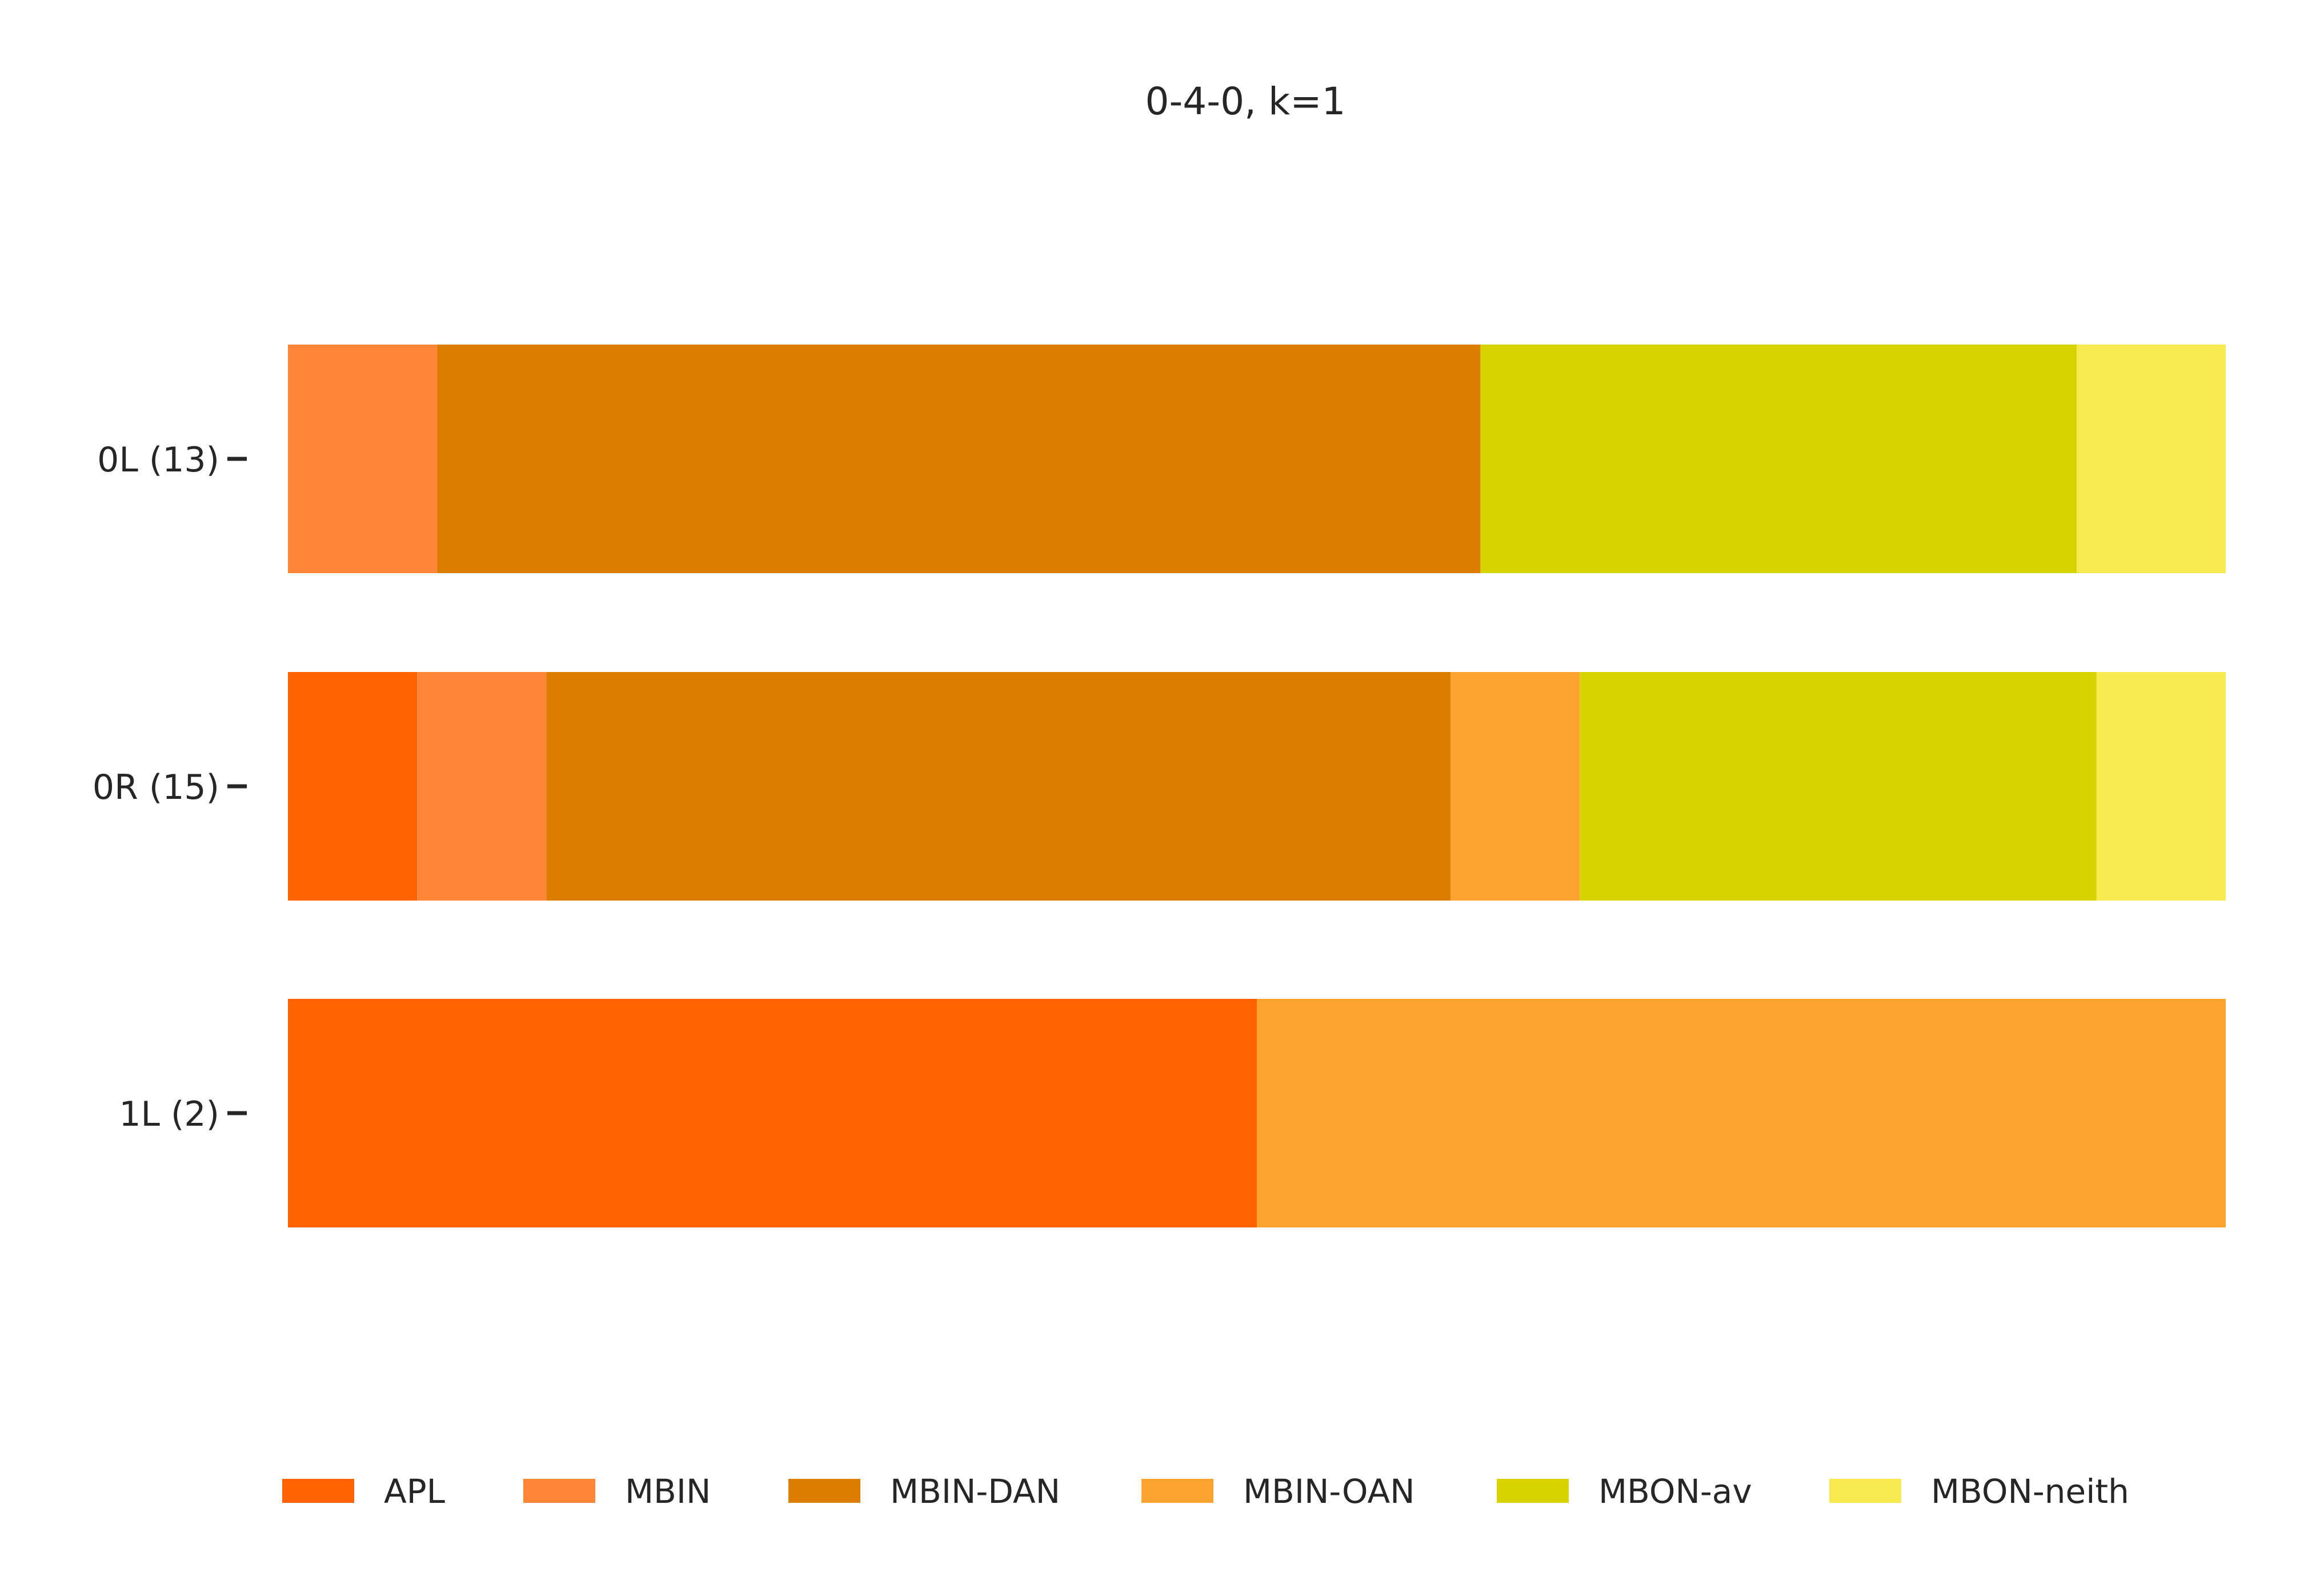 This screenshot has height=1592, width=2324. I want to click on chart-title: 0-4-0, k=1, so click(1245, 101).